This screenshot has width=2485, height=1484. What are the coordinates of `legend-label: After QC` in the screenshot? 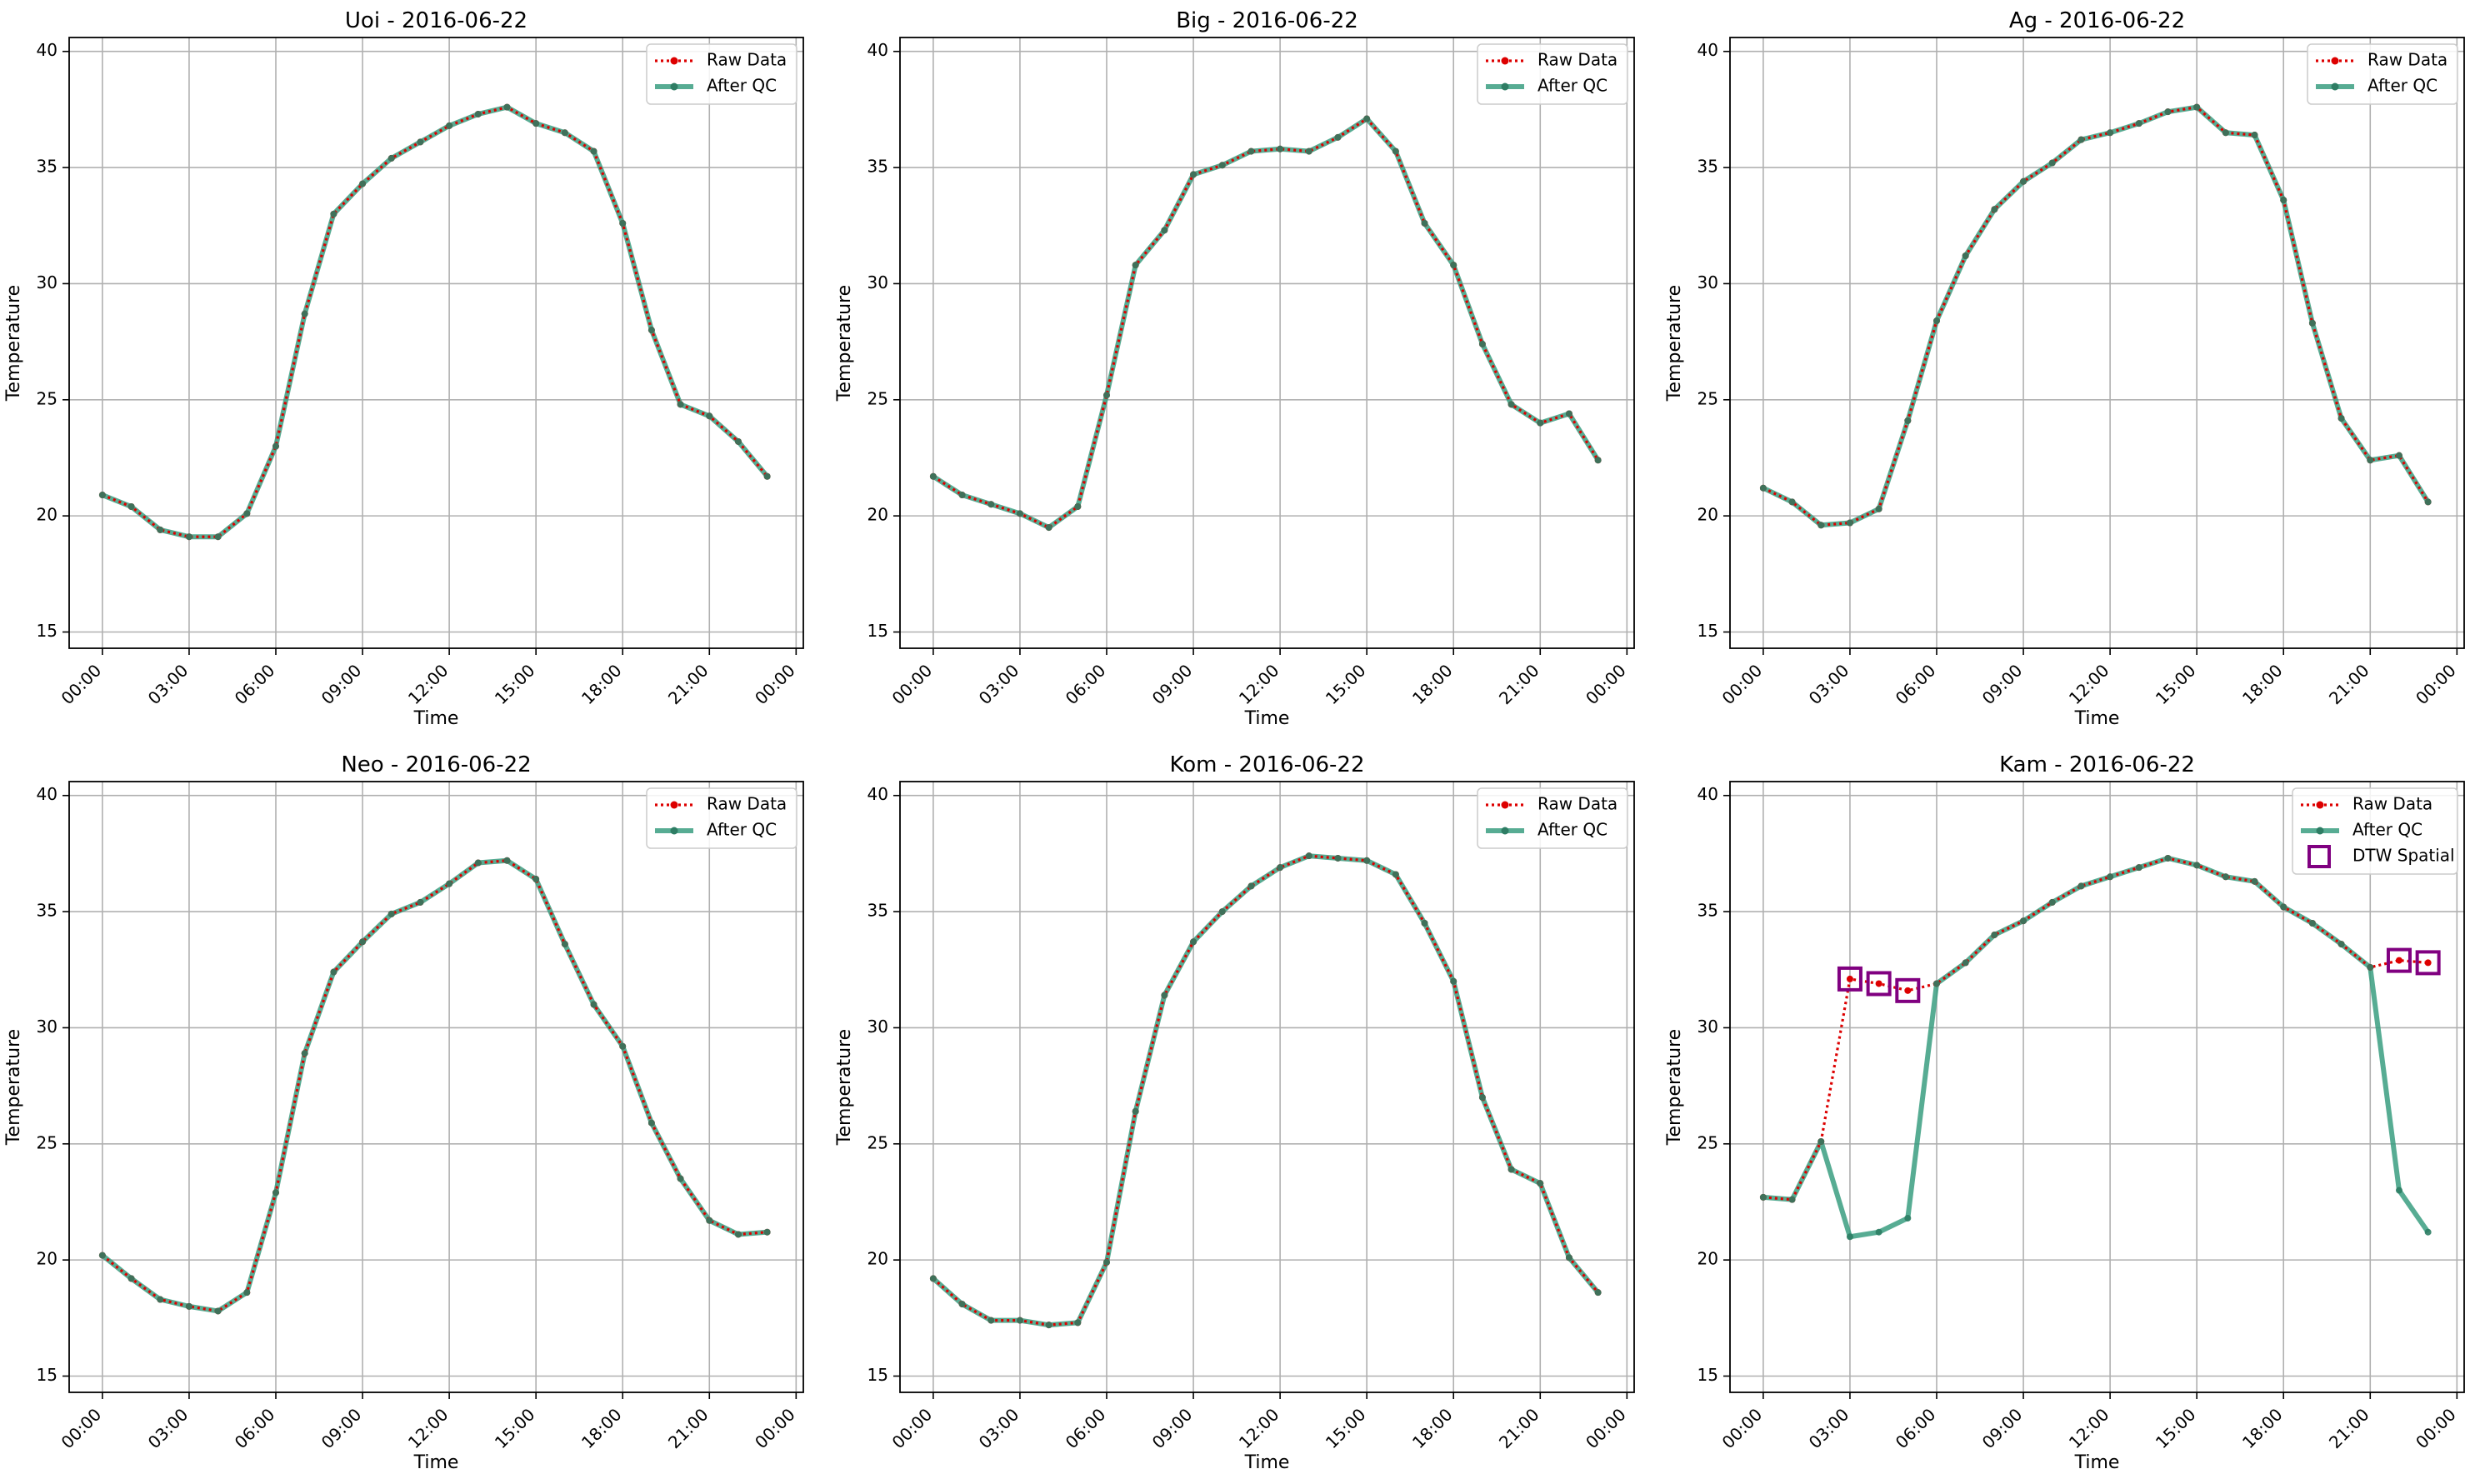 It's located at (742, 86).